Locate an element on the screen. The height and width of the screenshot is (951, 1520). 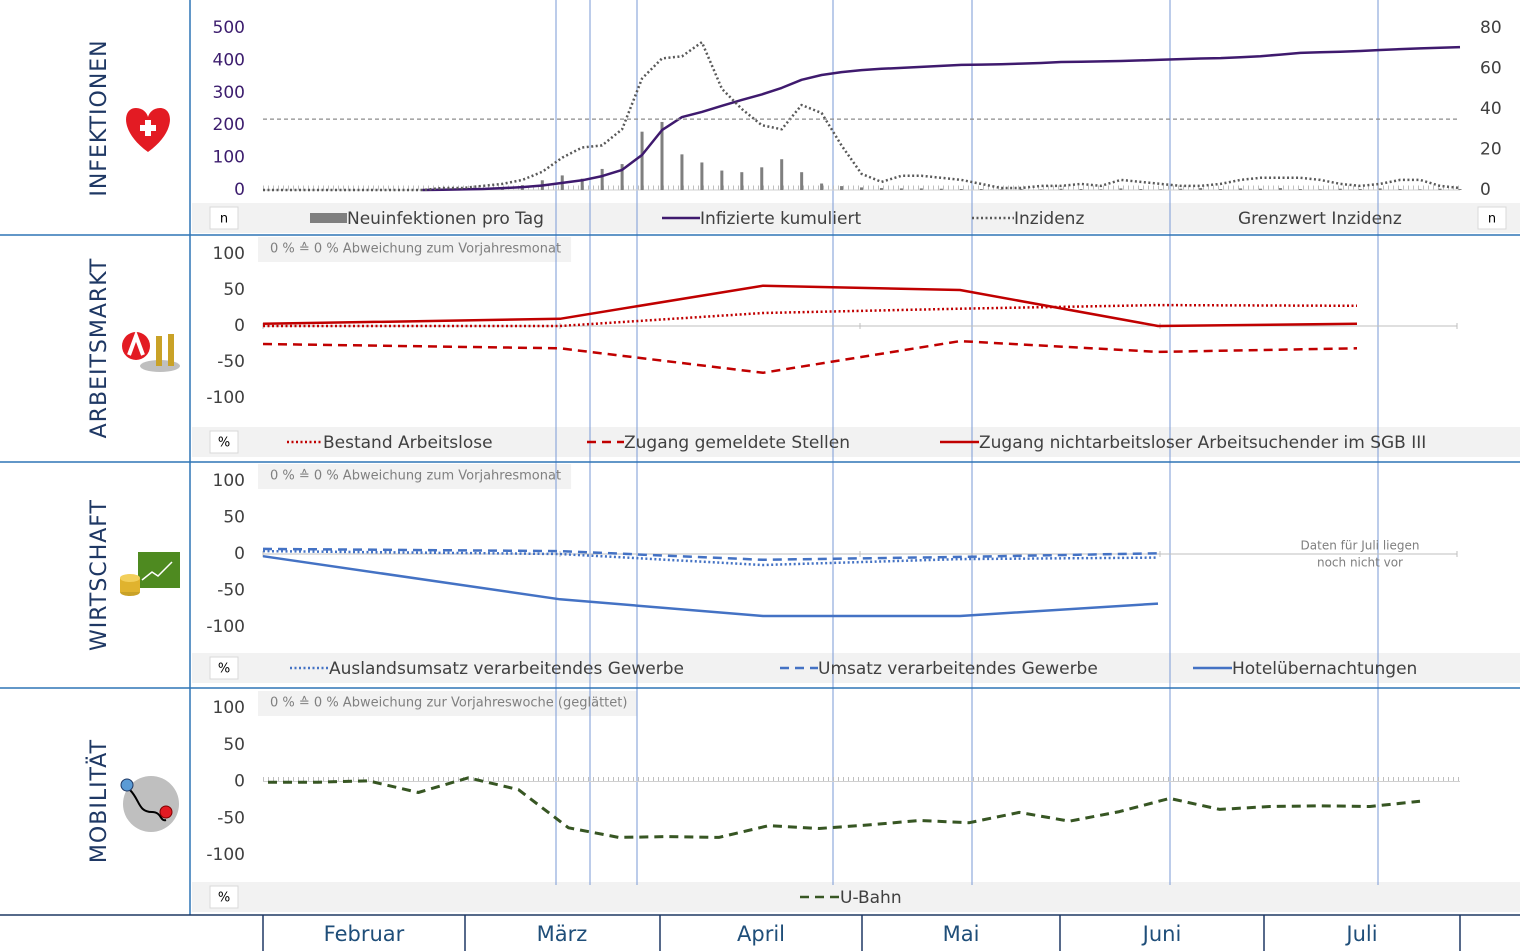
figure is located at coordinates (171, 350).